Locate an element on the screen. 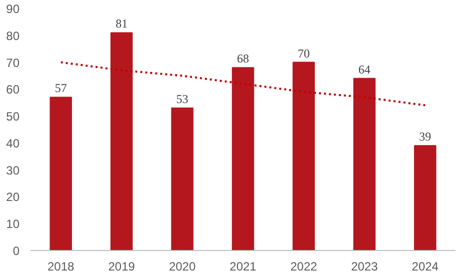 This screenshot has width=463, height=275. y-tick-label: 10 is located at coordinates (13, 224).